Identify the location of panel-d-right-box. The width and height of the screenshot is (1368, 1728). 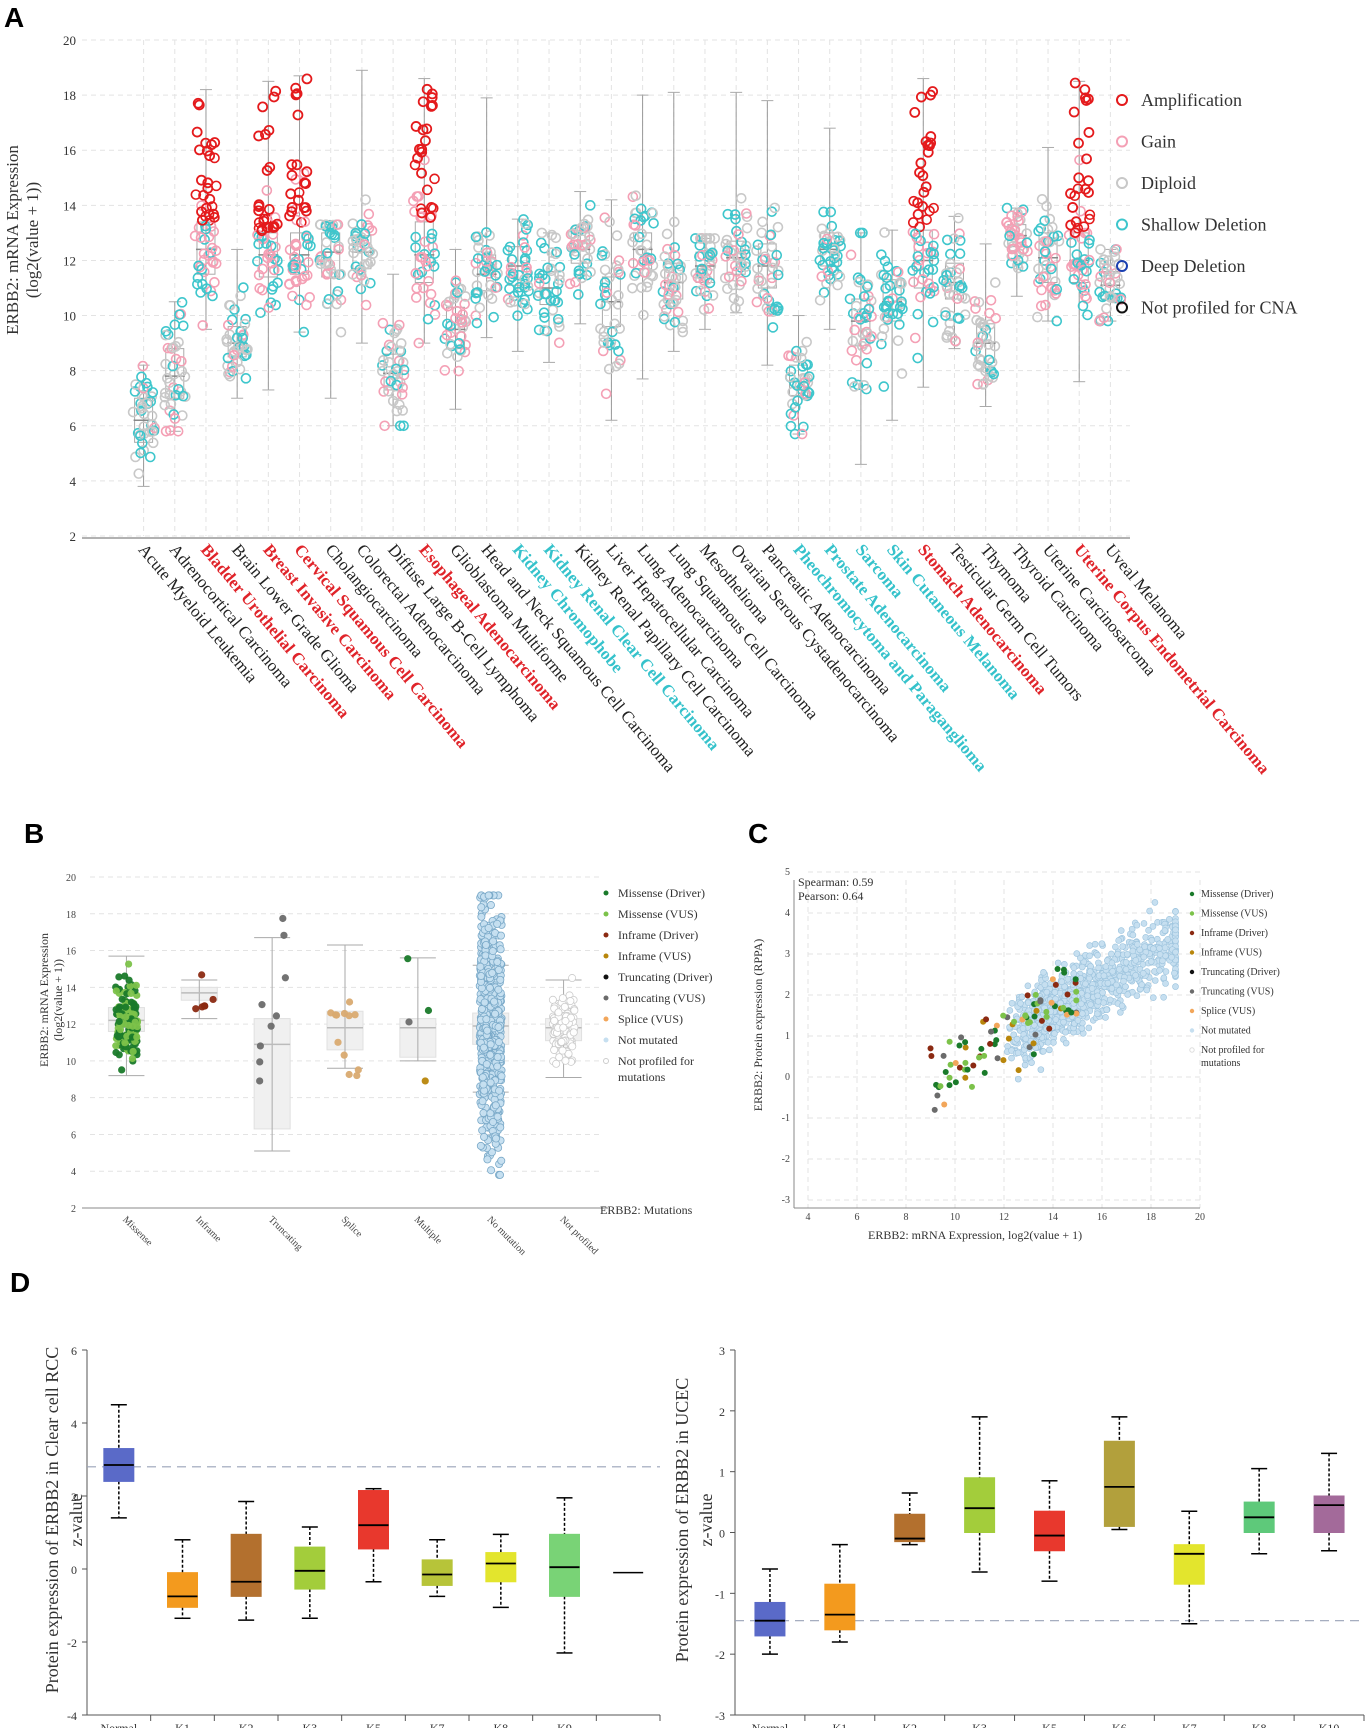
(840, 1607).